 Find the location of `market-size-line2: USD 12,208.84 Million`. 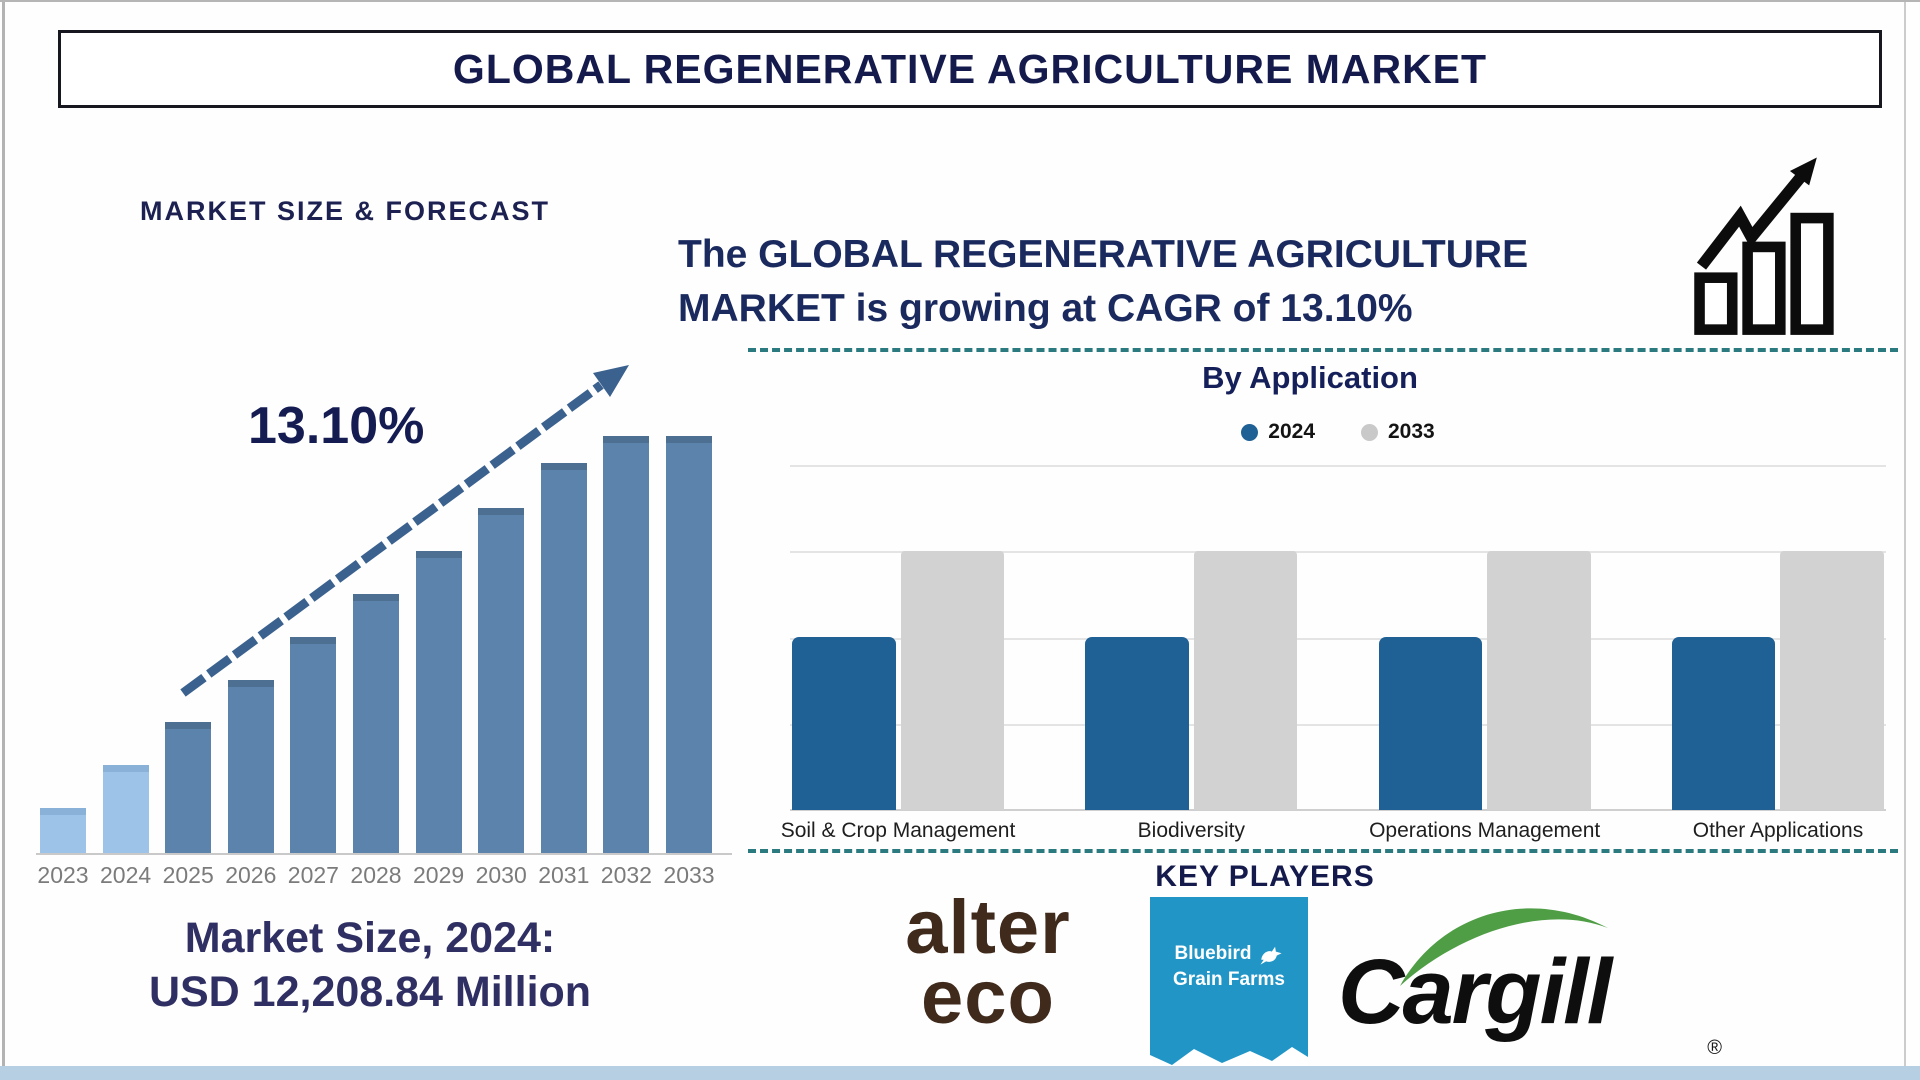

market-size-line2: USD 12,208.84 Million is located at coordinates (370, 991).